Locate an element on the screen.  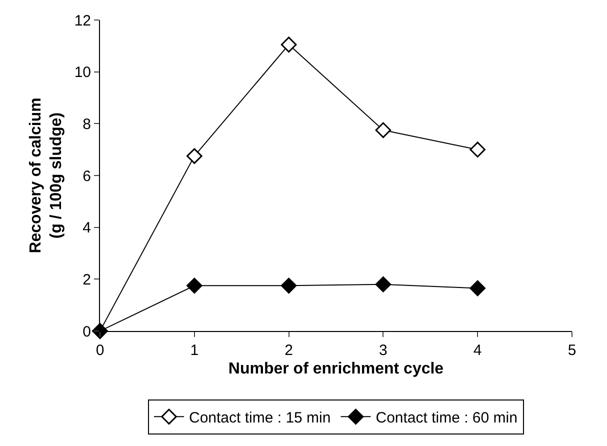
x-tick-label: 1 is located at coordinates (194, 350).